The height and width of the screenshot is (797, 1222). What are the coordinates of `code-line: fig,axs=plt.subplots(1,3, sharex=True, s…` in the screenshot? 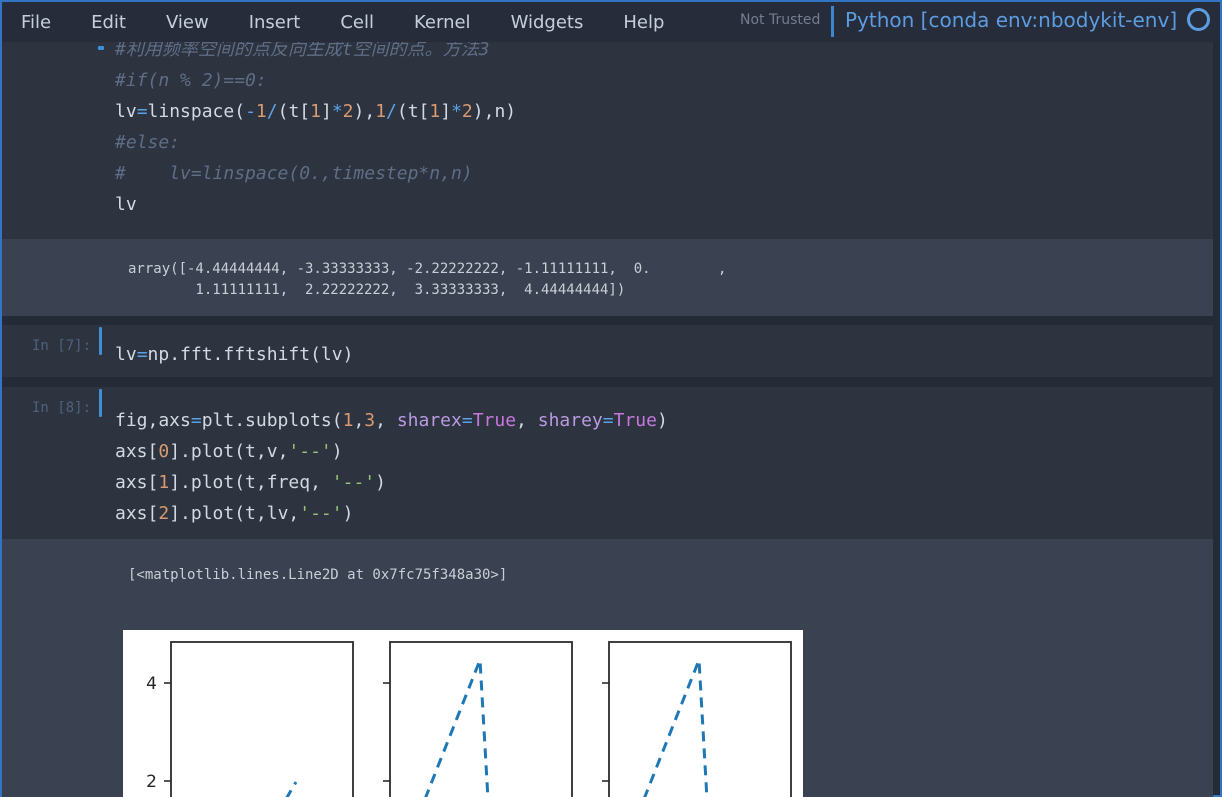 It's located at (391, 420).